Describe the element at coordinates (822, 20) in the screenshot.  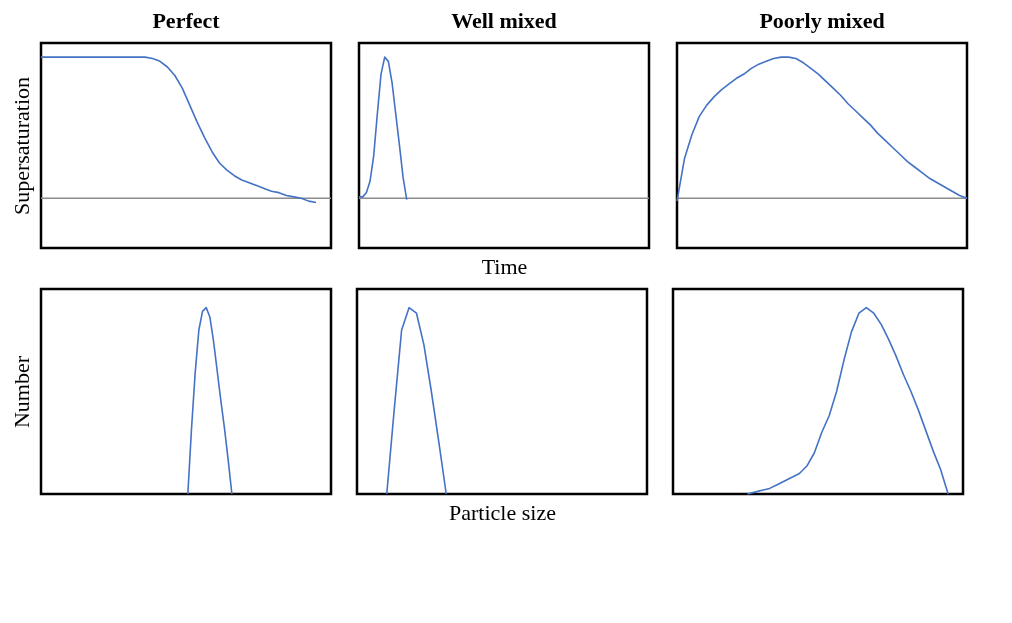
I see `chart-title: Poorly mixed` at that location.